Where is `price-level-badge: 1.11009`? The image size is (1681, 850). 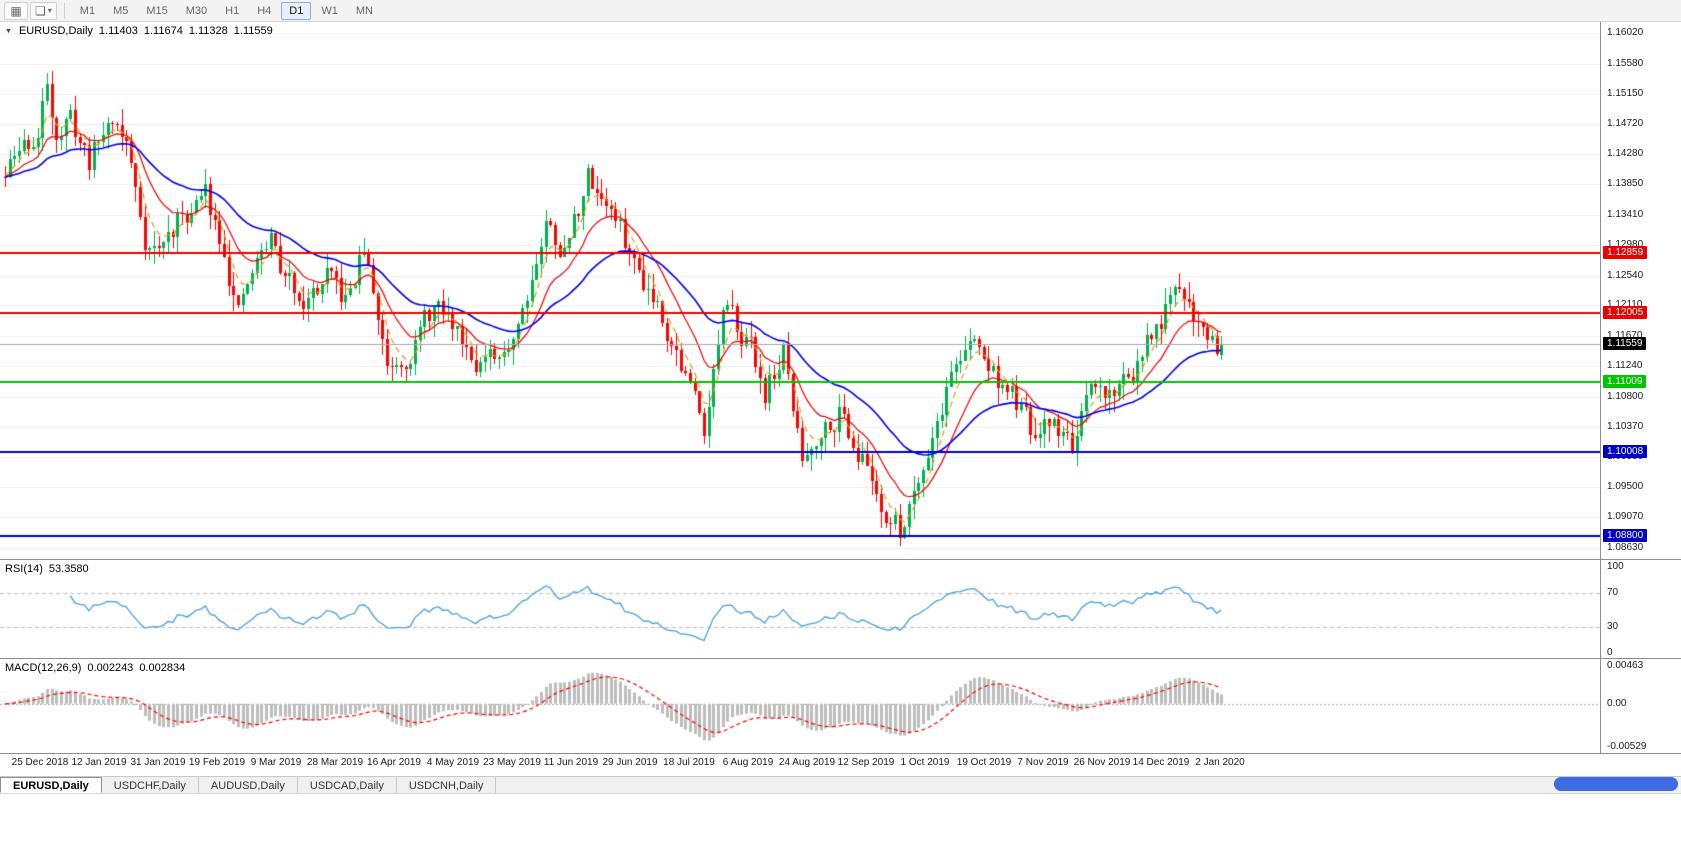 price-level-badge: 1.11009 is located at coordinates (1625, 382).